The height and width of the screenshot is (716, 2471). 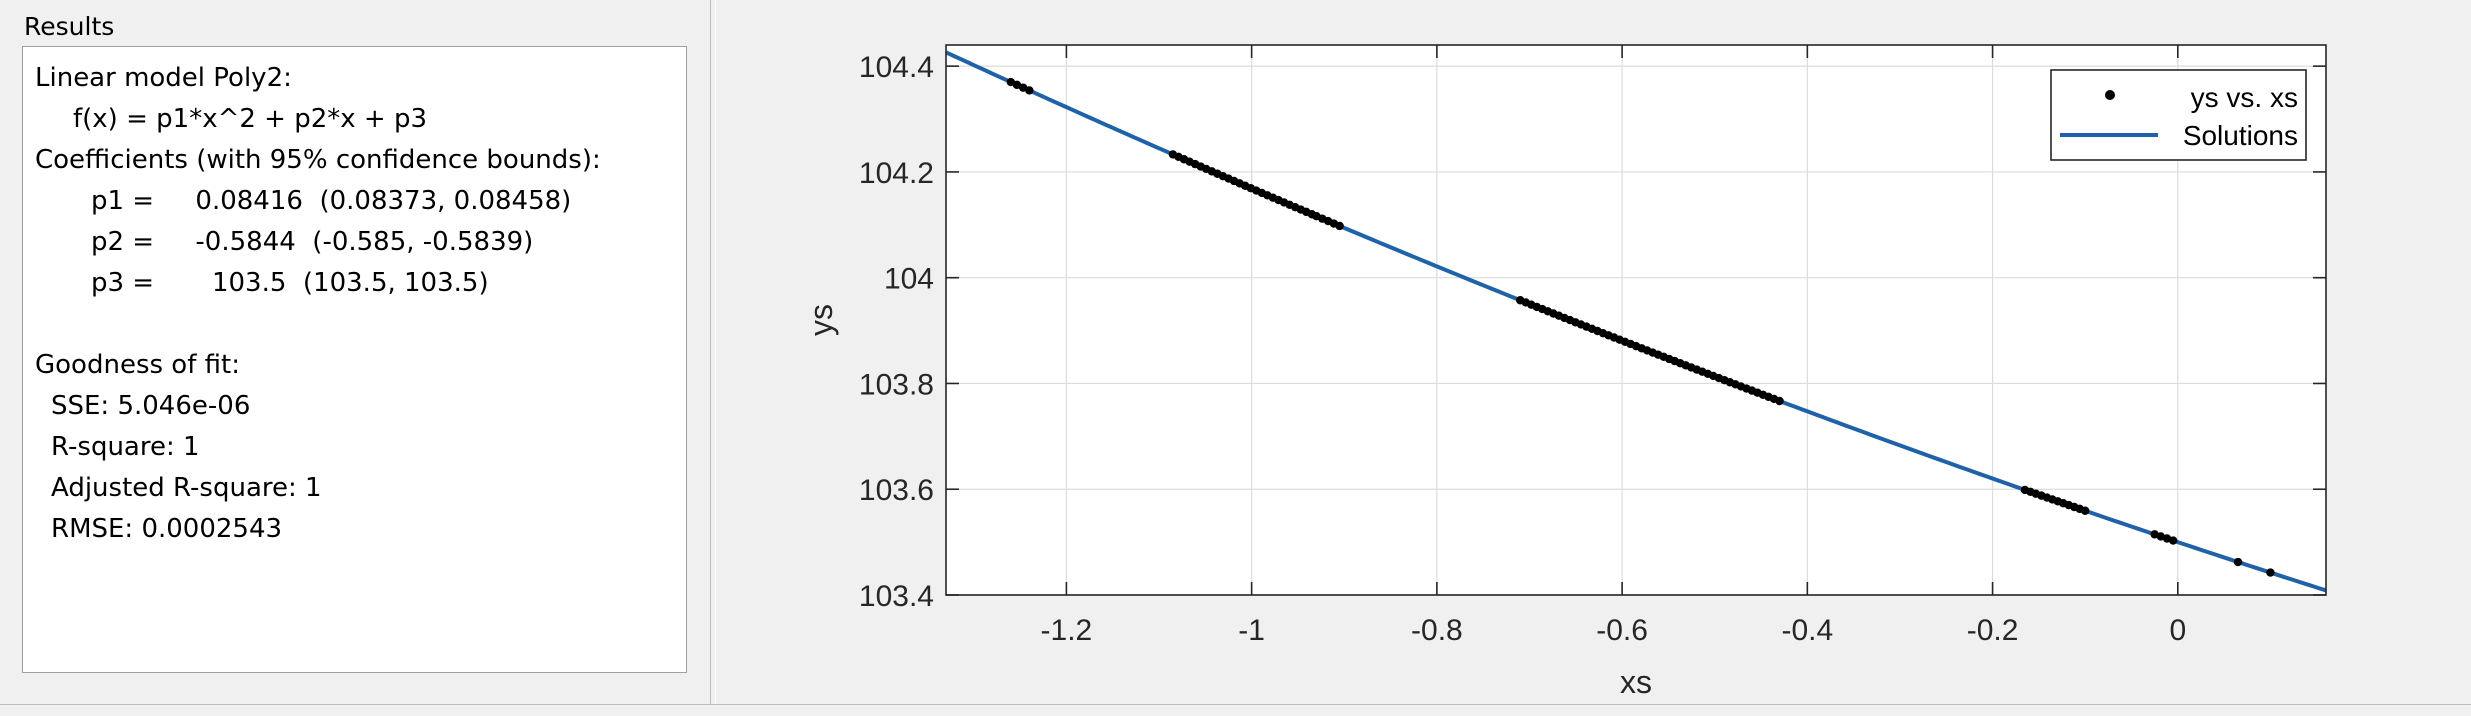 What do you see at coordinates (125, 447) in the screenshot?
I see `rsquare-text: R-square: 1` at bounding box center [125, 447].